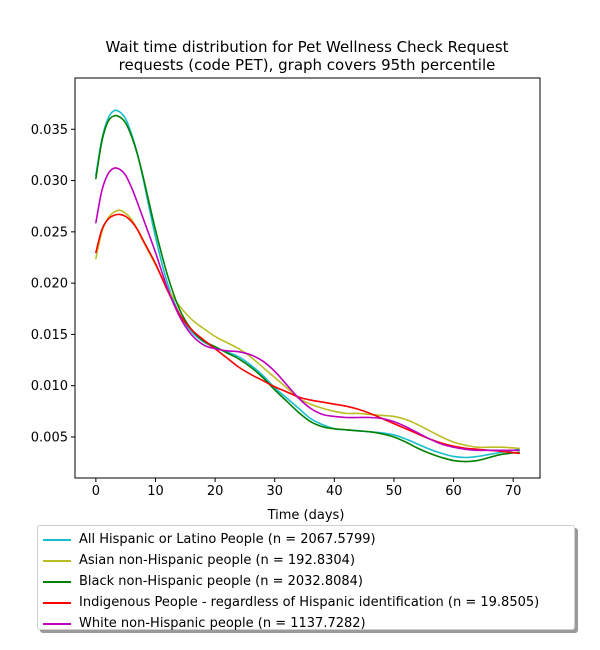 This screenshot has width=600, height=650. Describe the element at coordinates (394, 491) in the screenshot. I see `x-tick-label: 50` at that location.